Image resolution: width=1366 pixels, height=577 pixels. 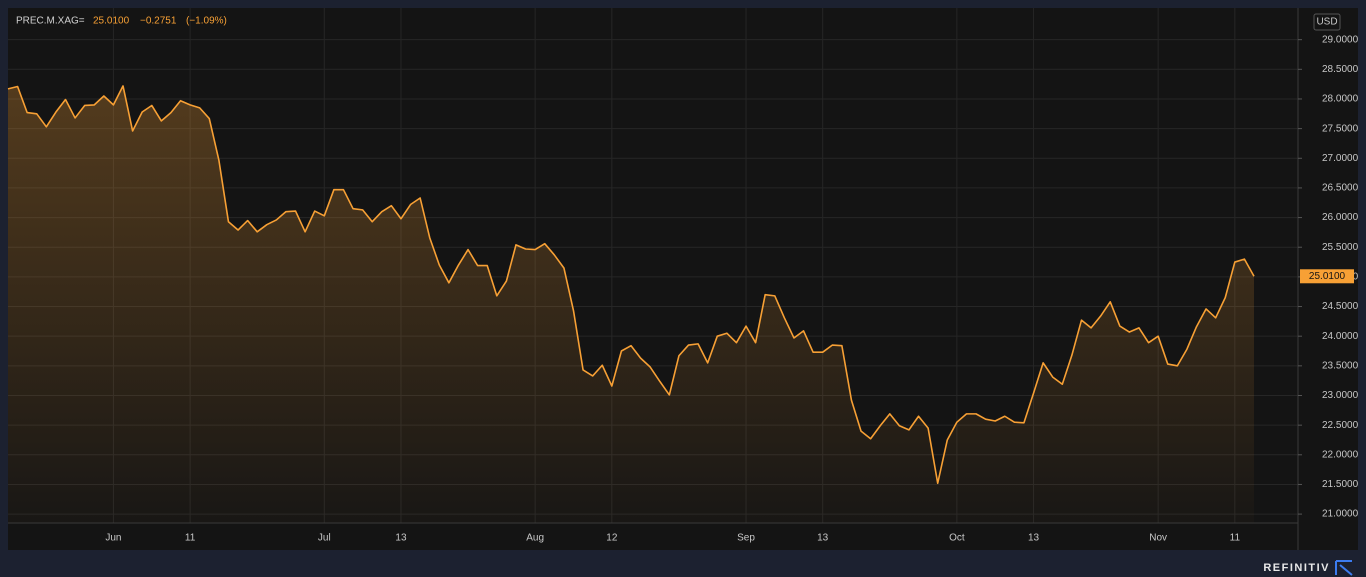 I want to click on brand-logo, so click(x=1344, y=568).